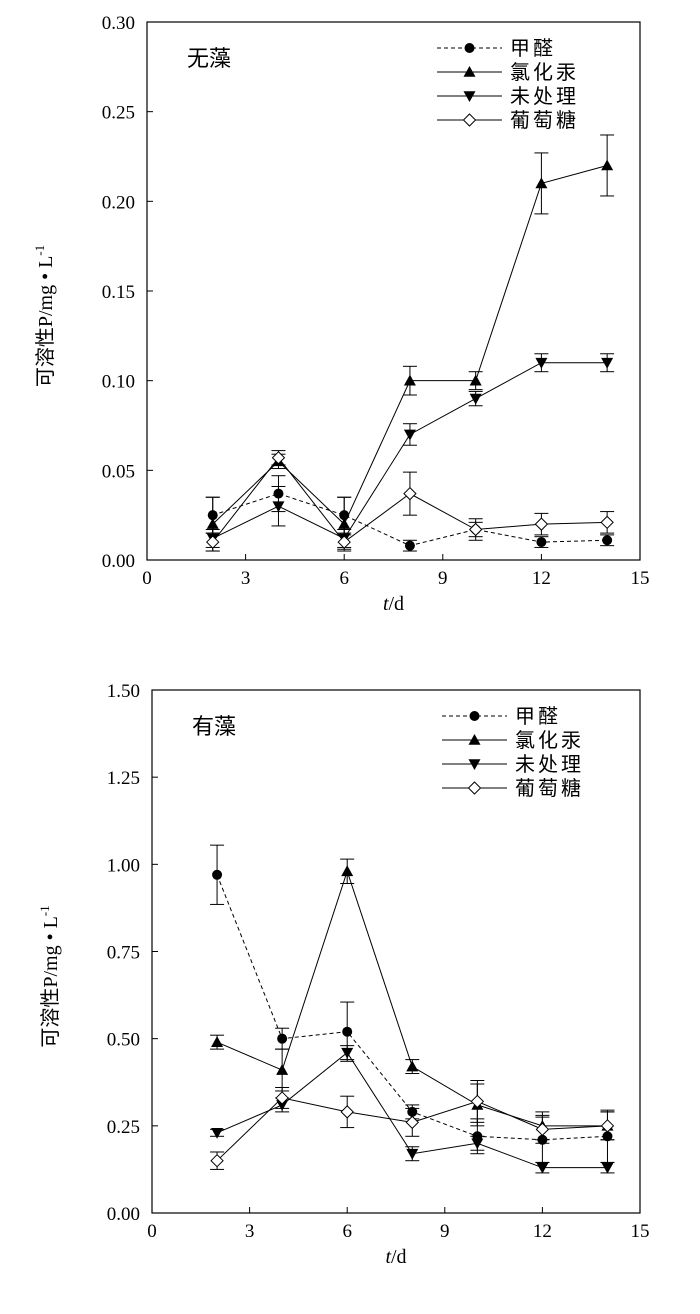  I want to click on series-line, so click(412, 1007).